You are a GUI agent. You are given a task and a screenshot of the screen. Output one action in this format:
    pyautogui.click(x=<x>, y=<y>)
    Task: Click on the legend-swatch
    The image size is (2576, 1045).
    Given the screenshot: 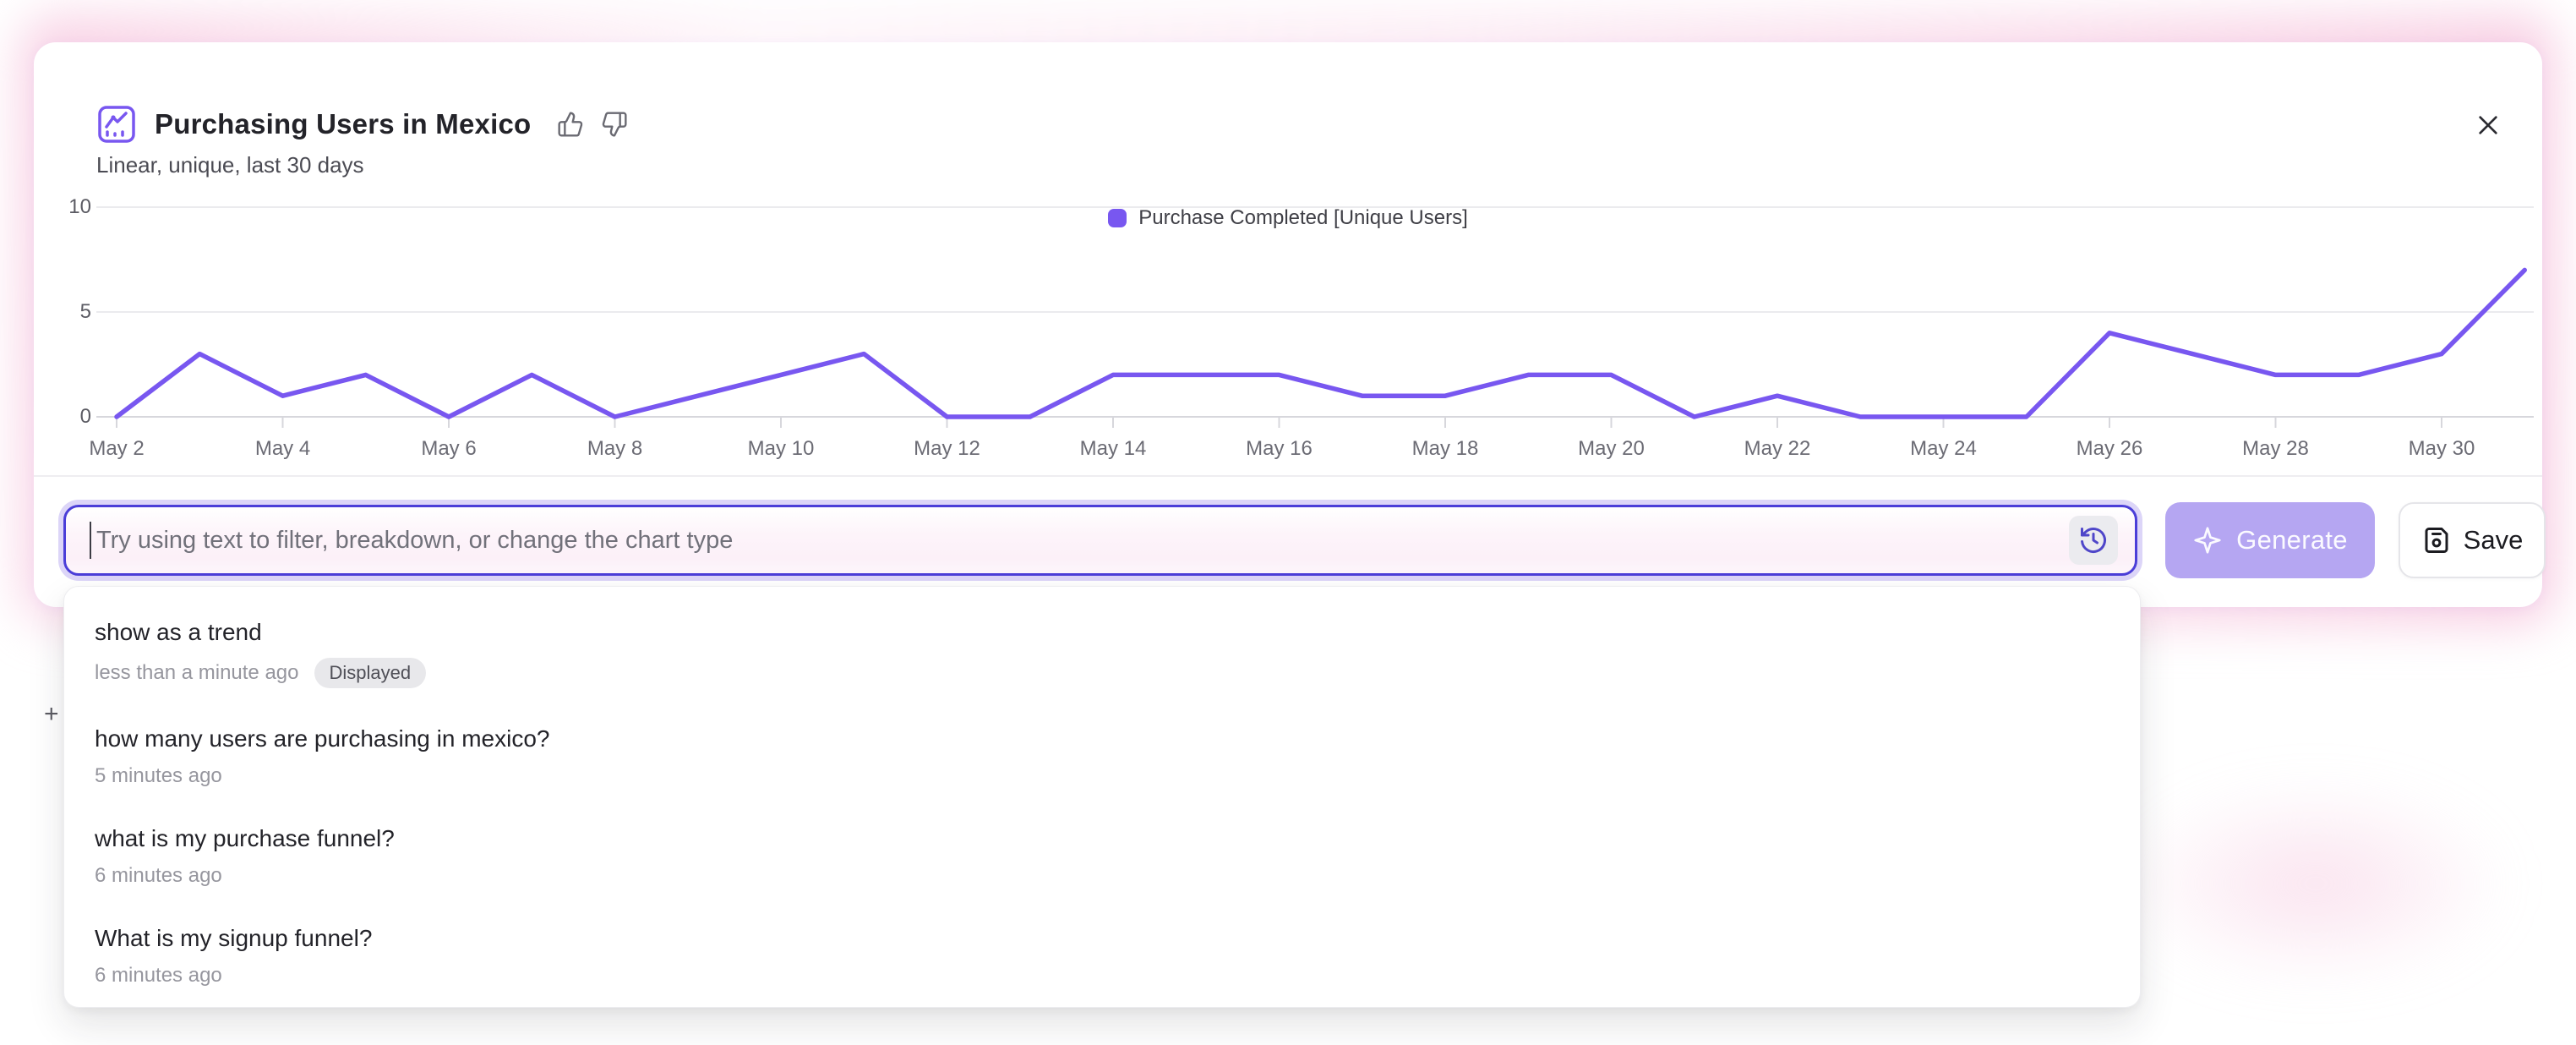 What is the action you would take?
    pyautogui.click(x=1117, y=218)
    